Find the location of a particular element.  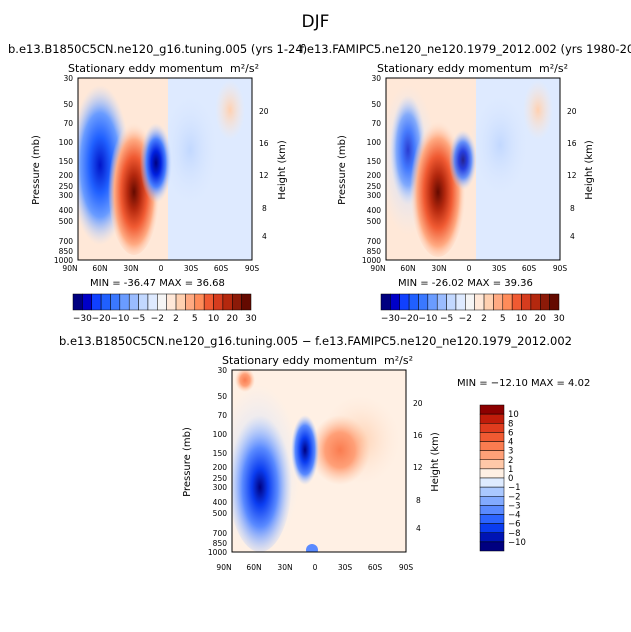

panel2-colorbar-label: −5 is located at coordinates (446, 319).